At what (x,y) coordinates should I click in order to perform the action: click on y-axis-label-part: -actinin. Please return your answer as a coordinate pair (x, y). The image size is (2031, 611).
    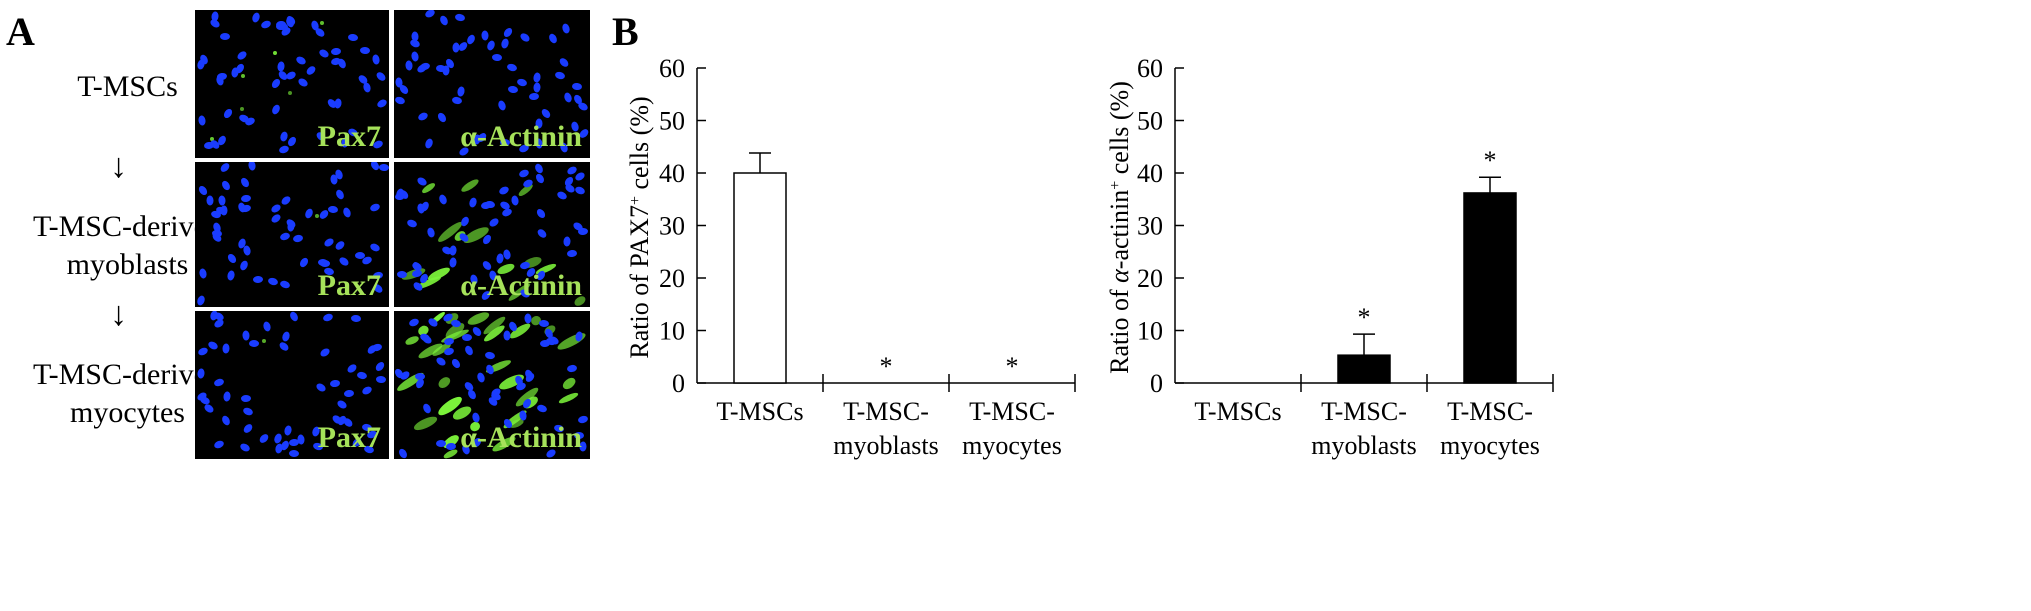
    Looking at the image, I should click on (1119, 229).